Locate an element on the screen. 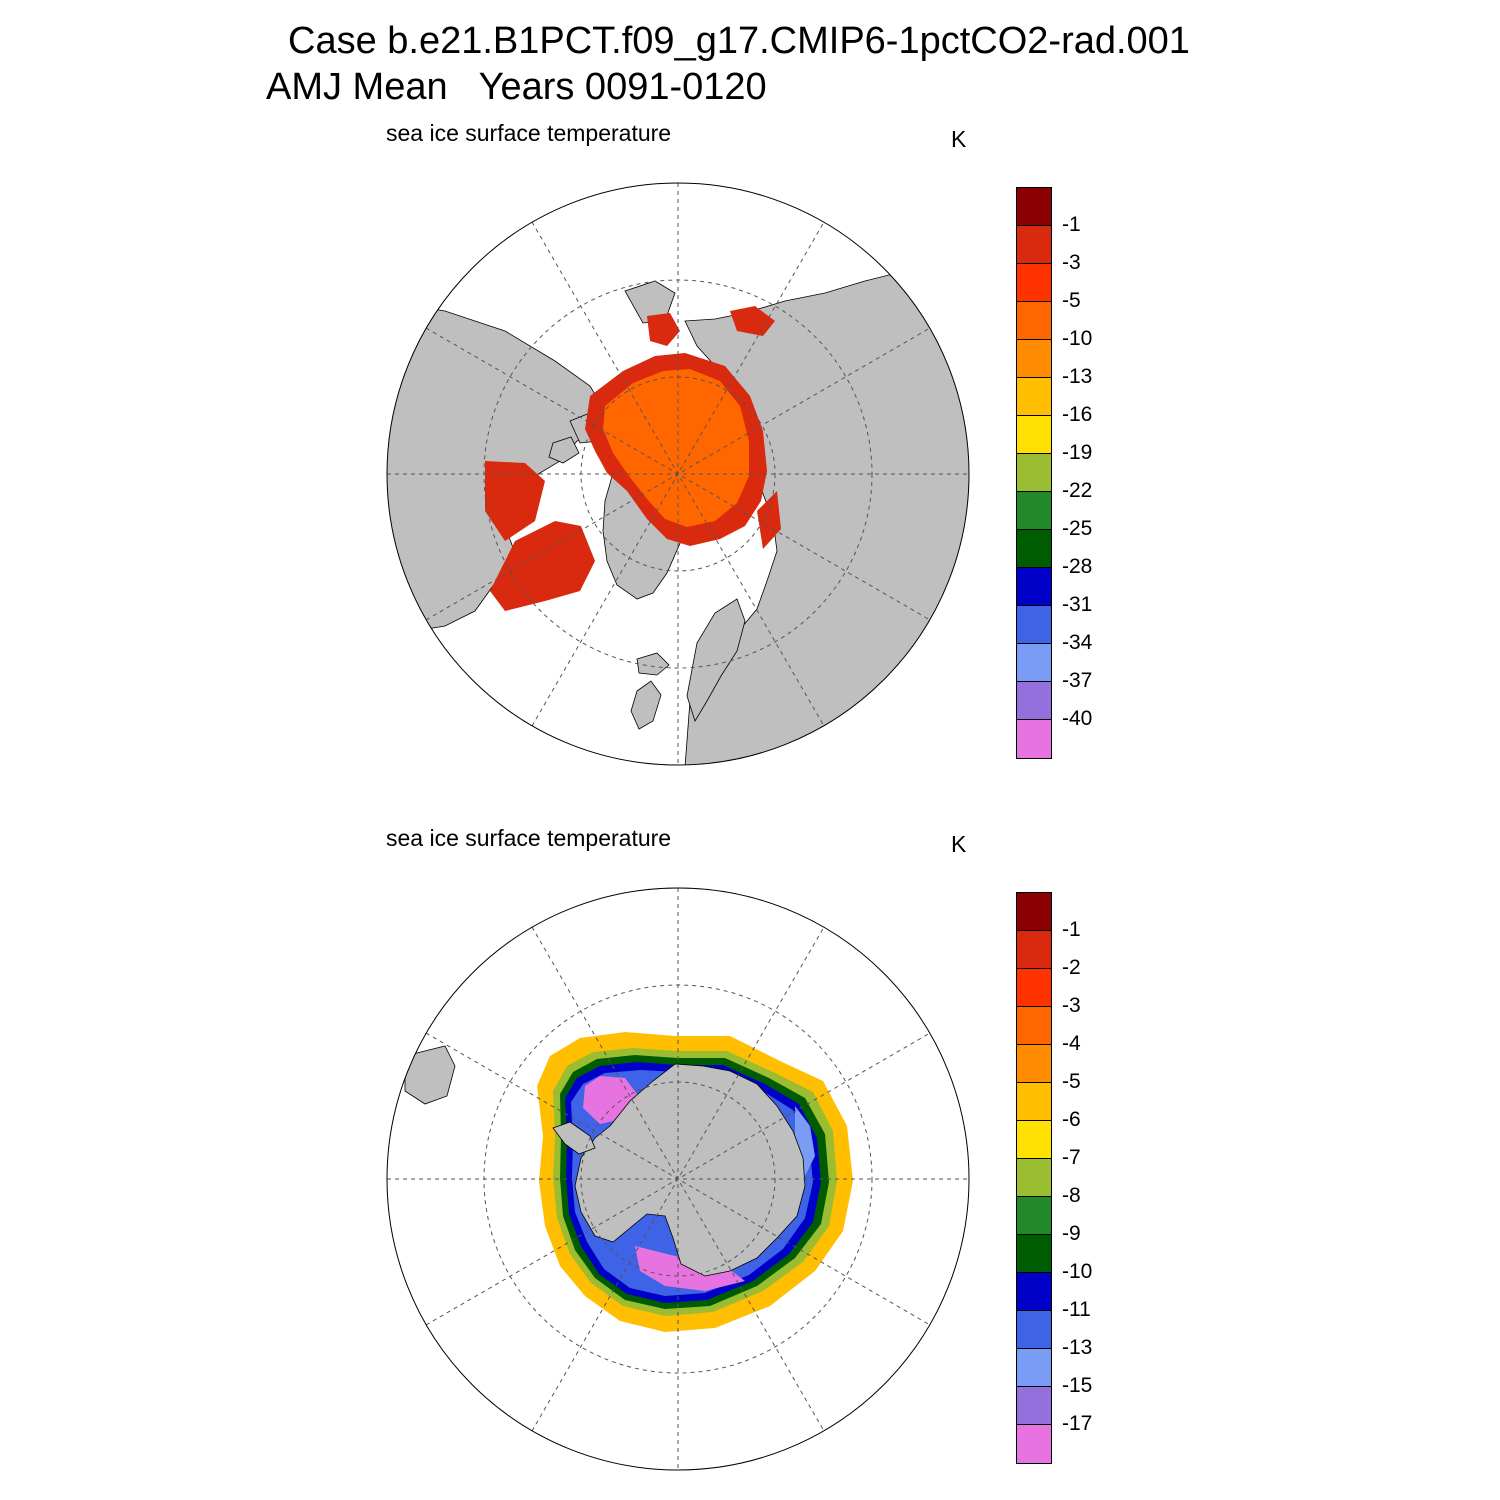 This screenshot has height=1500, width=1500. north-variable-label: sea ice surface temperature is located at coordinates (529, 133).